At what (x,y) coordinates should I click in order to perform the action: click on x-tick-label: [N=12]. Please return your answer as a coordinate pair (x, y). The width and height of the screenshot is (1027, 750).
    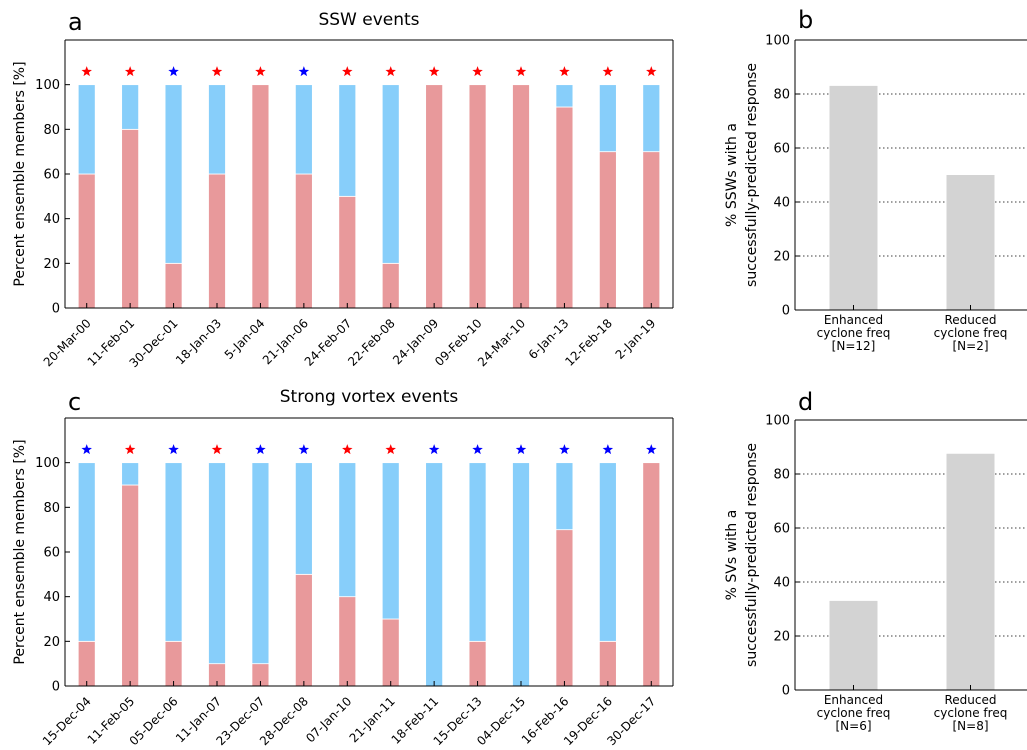
    Looking at the image, I should click on (854, 346).